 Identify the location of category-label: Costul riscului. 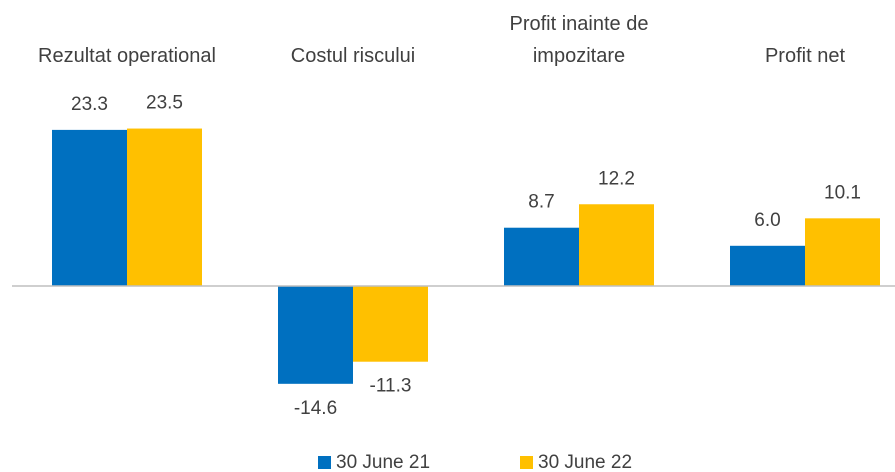
(353, 56).